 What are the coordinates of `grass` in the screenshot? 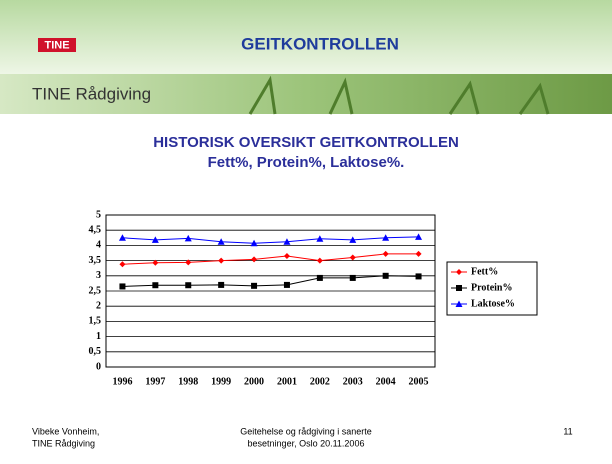 It's located at (399, 95).